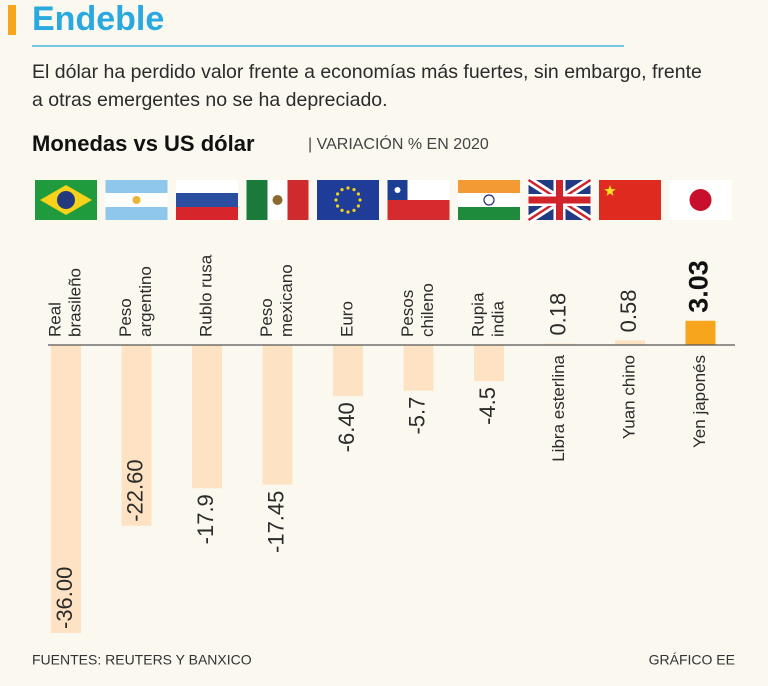  What do you see at coordinates (143, 143) in the screenshot?
I see `chart-title: Monedas vs US dólar` at bounding box center [143, 143].